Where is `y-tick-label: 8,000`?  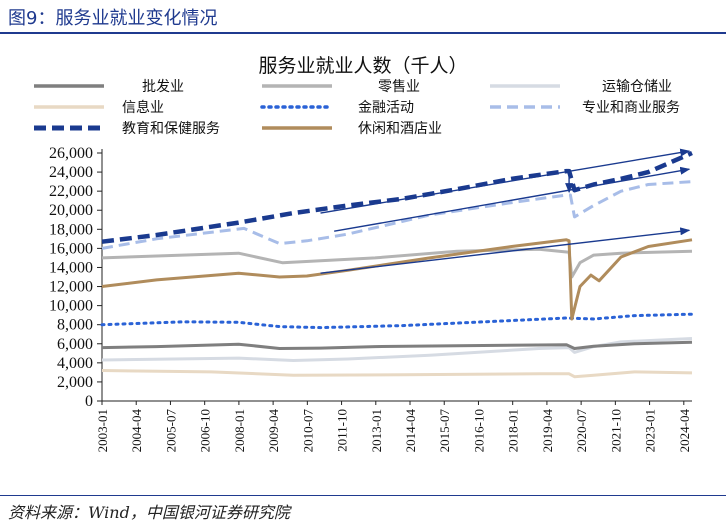 y-tick-label: 8,000 is located at coordinates (75, 325).